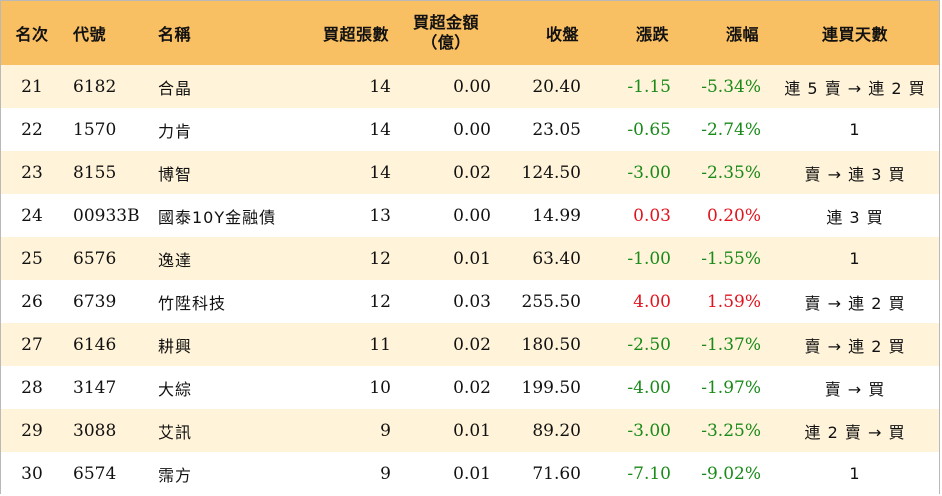 This screenshot has height=496, width=942. I want to click on header-net-buy-amount: 買超金額 （億）, so click(446, 33).